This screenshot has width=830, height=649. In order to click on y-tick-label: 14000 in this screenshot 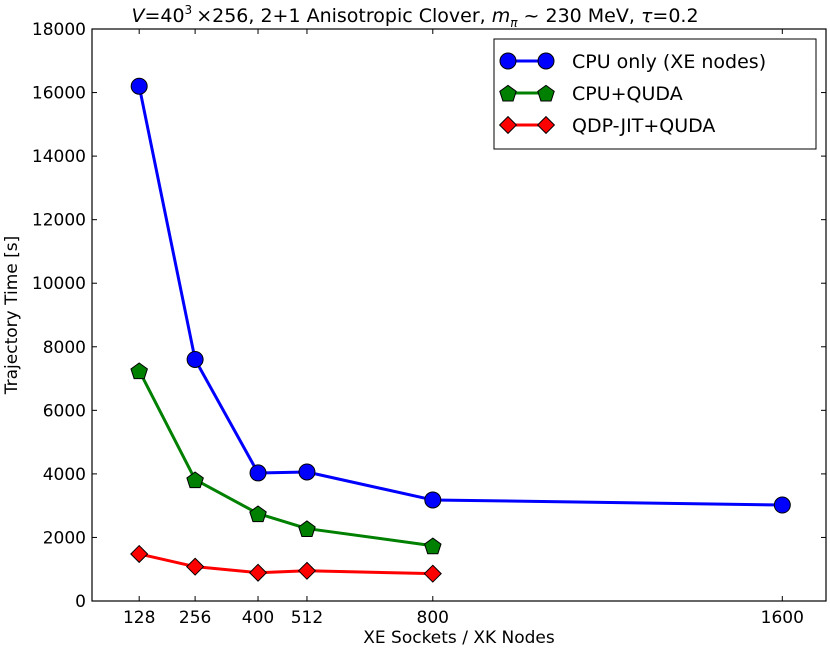, I will do `click(59, 157)`.